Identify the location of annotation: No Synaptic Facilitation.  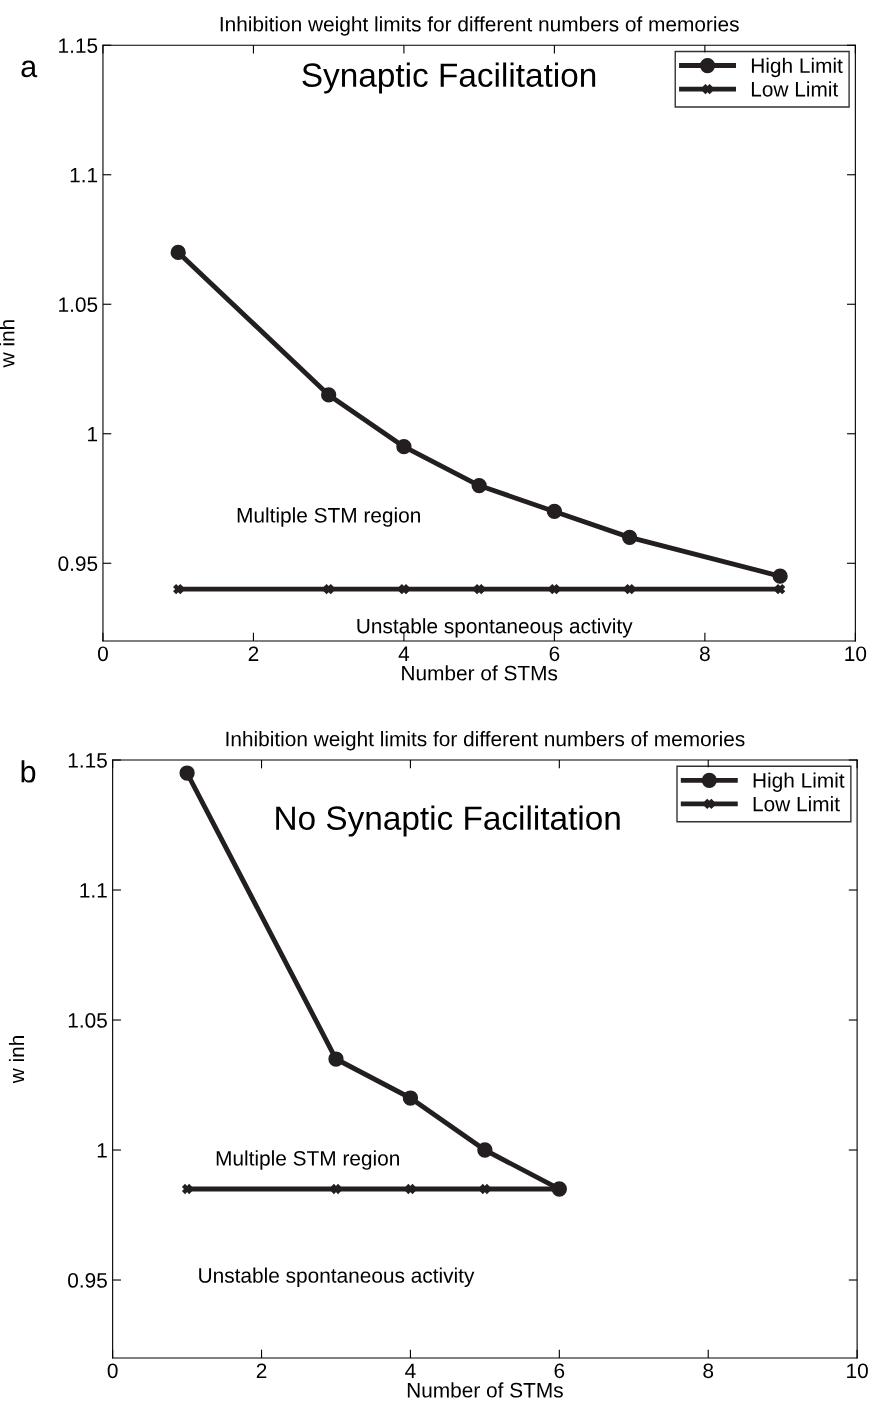
(448, 821).